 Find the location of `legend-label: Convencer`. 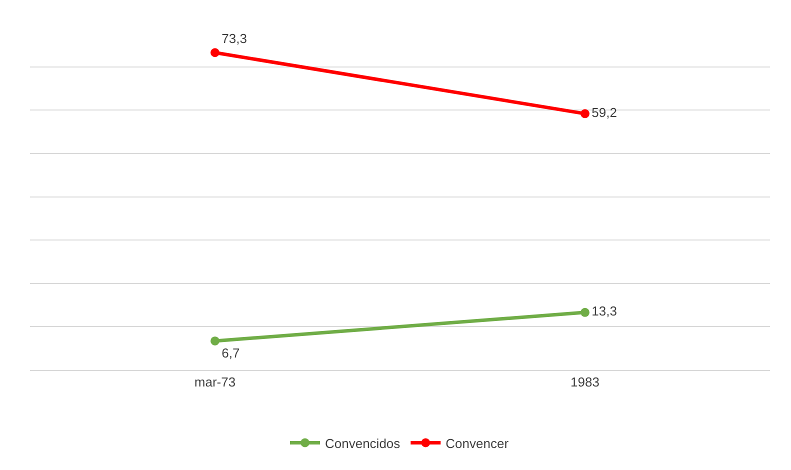

legend-label: Convencer is located at coordinates (478, 443).